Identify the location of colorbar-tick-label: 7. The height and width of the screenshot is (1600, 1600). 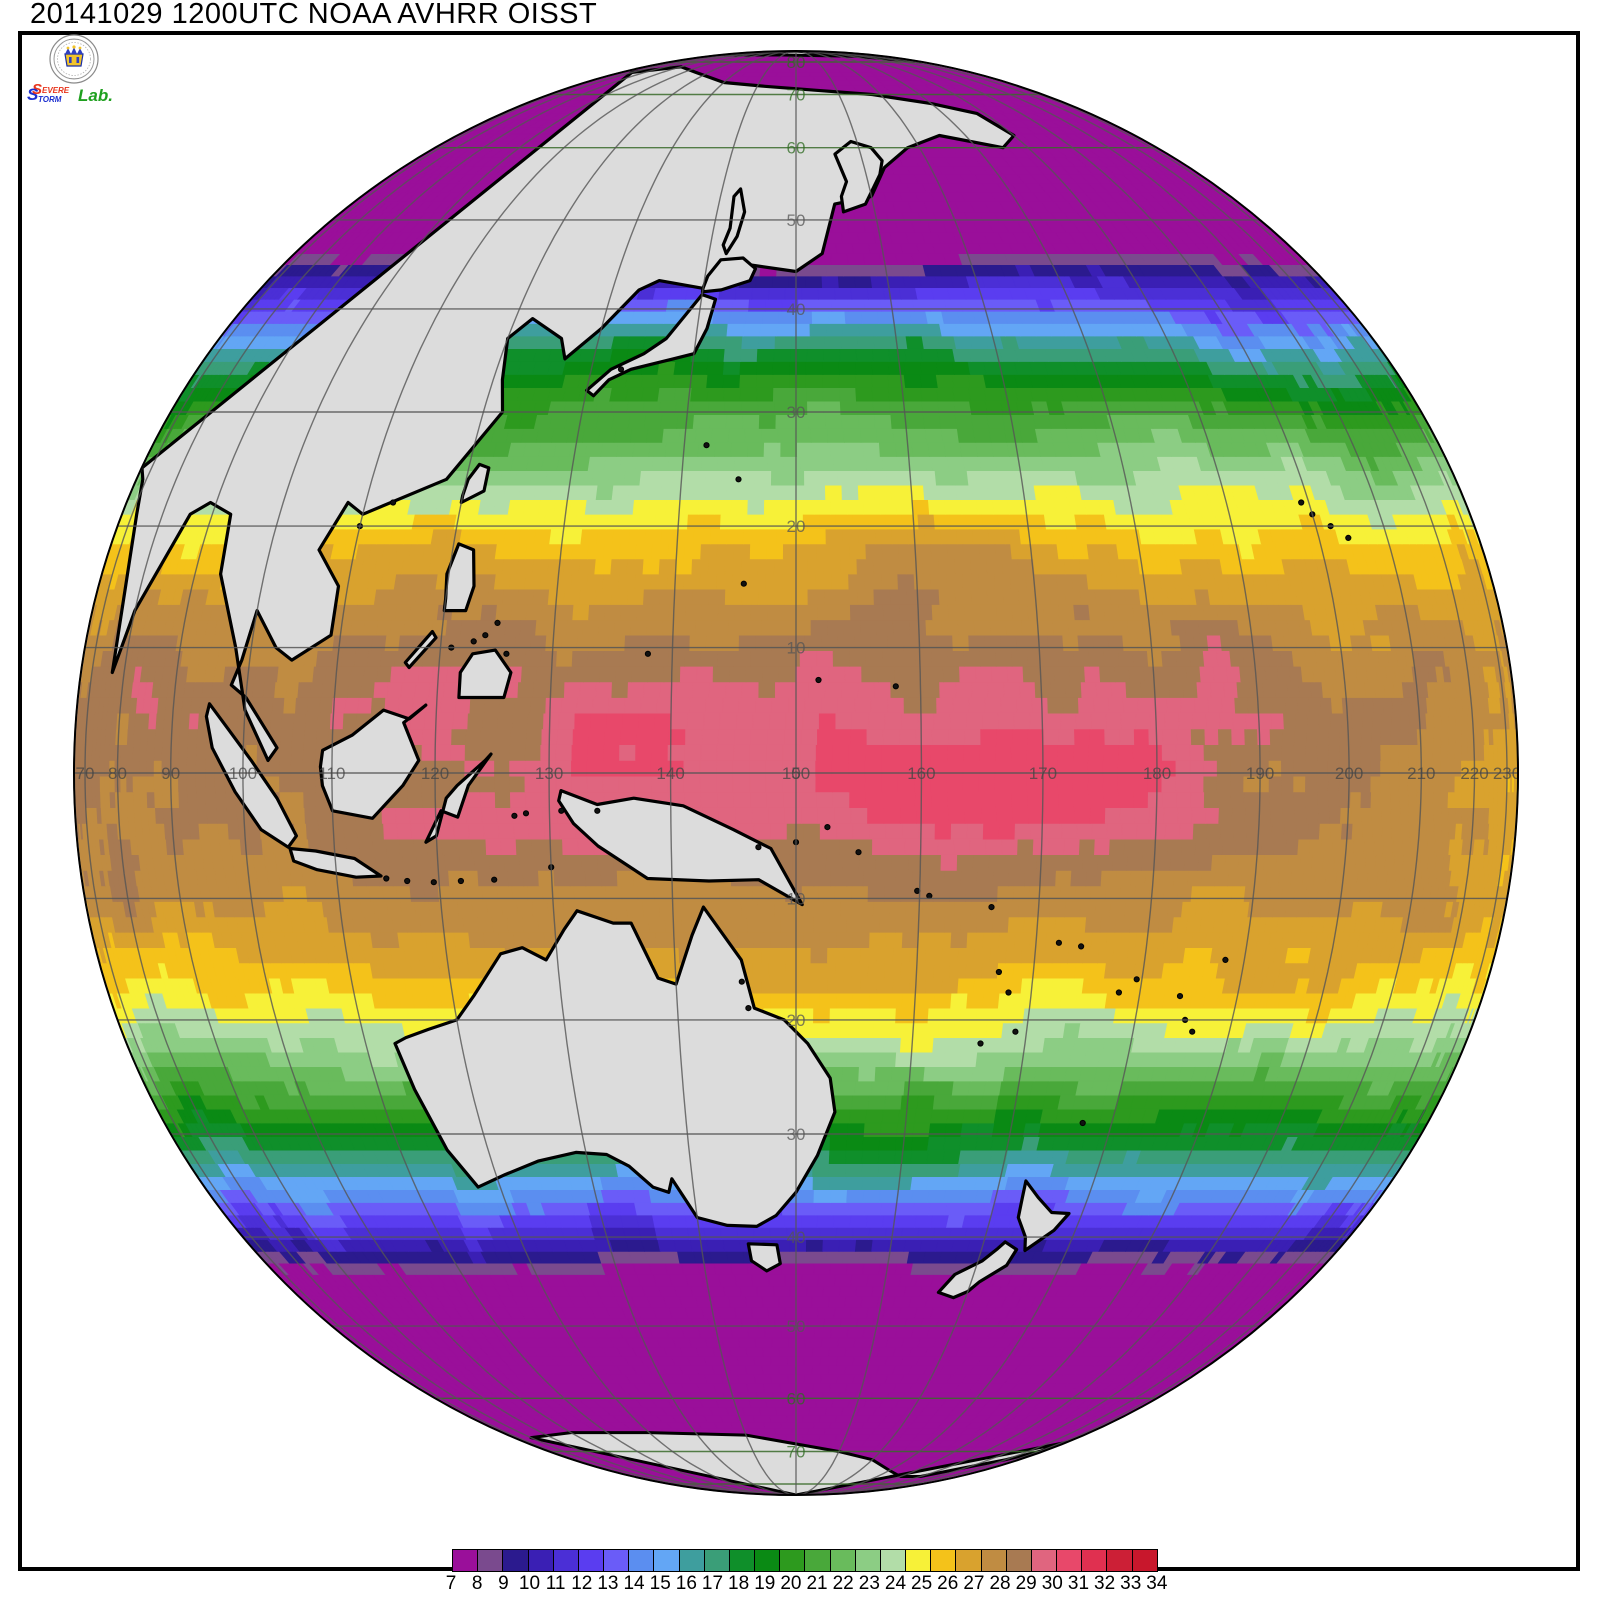
(451, 1583).